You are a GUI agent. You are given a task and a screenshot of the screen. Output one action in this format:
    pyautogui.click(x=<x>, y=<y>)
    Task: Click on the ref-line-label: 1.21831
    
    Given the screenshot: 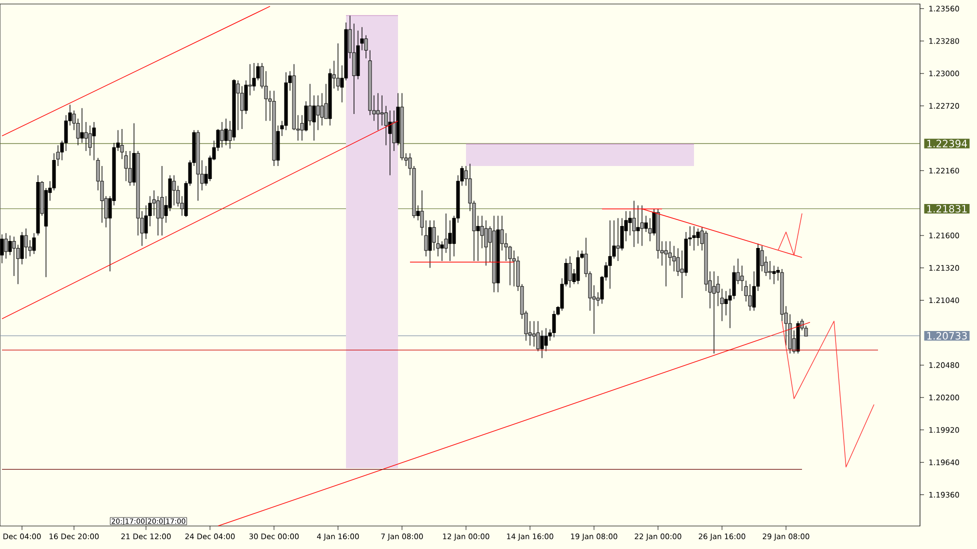 What is the action you would take?
    pyautogui.click(x=947, y=208)
    